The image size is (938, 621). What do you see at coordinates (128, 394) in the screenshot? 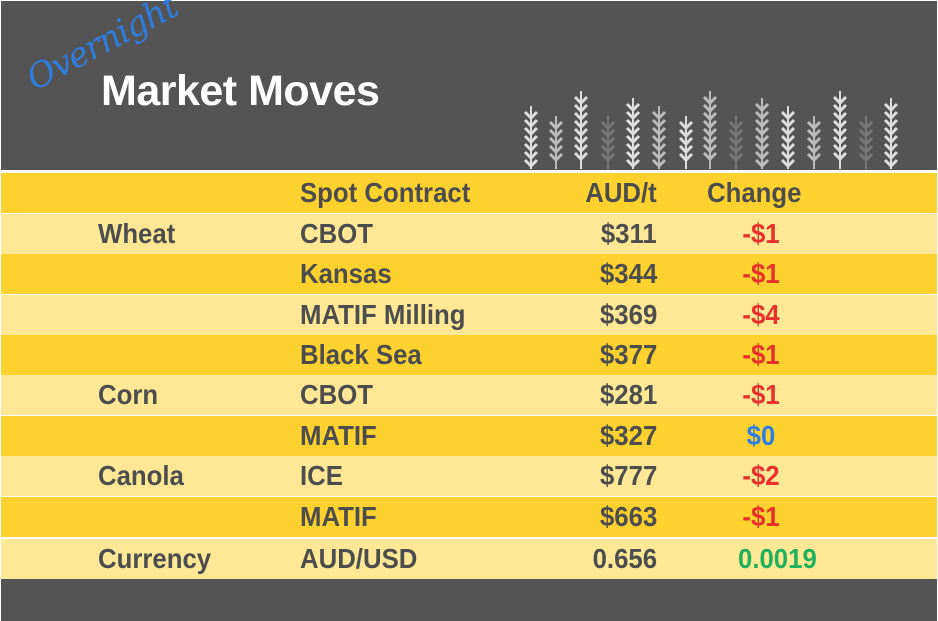
I see `commodity-cell: Corn` at bounding box center [128, 394].